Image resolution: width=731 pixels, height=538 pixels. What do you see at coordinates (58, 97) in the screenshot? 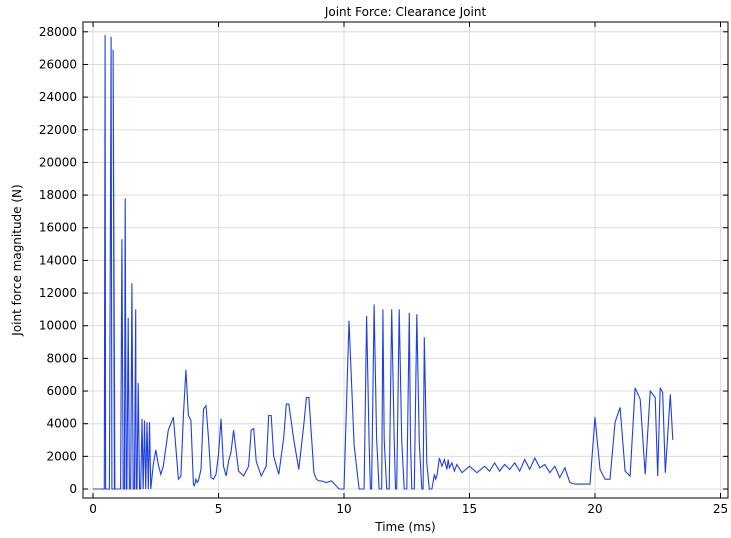
I see `y-tick-label: 24000` at bounding box center [58, 97].